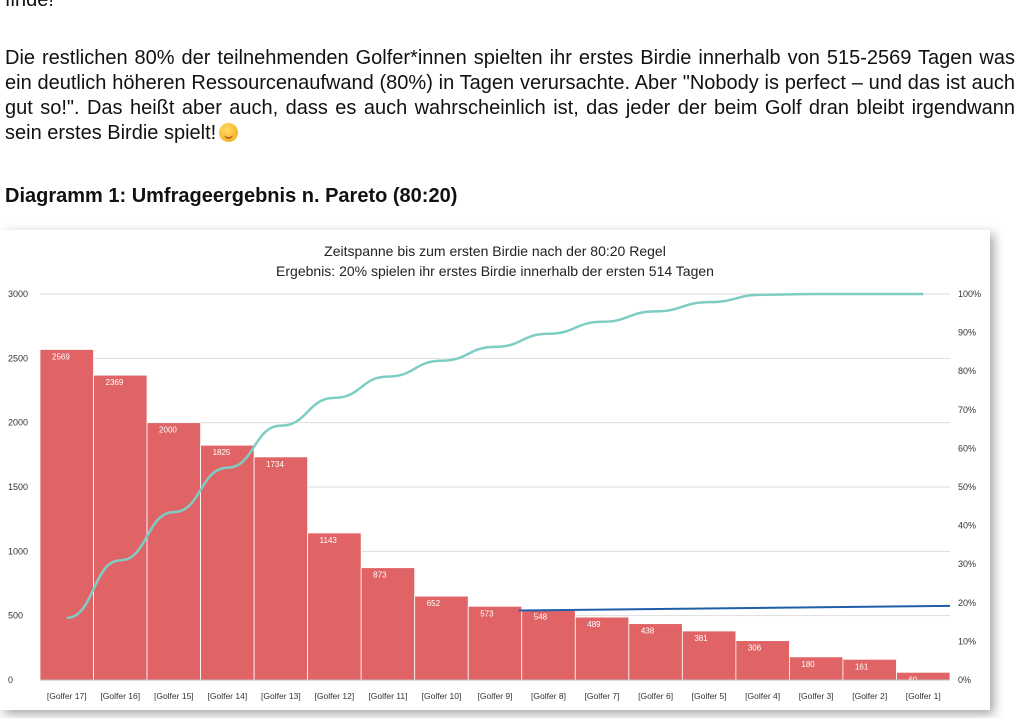 The image size is (1025, 718). I want to click on y-tick-label: 2500, so click(18, 358).